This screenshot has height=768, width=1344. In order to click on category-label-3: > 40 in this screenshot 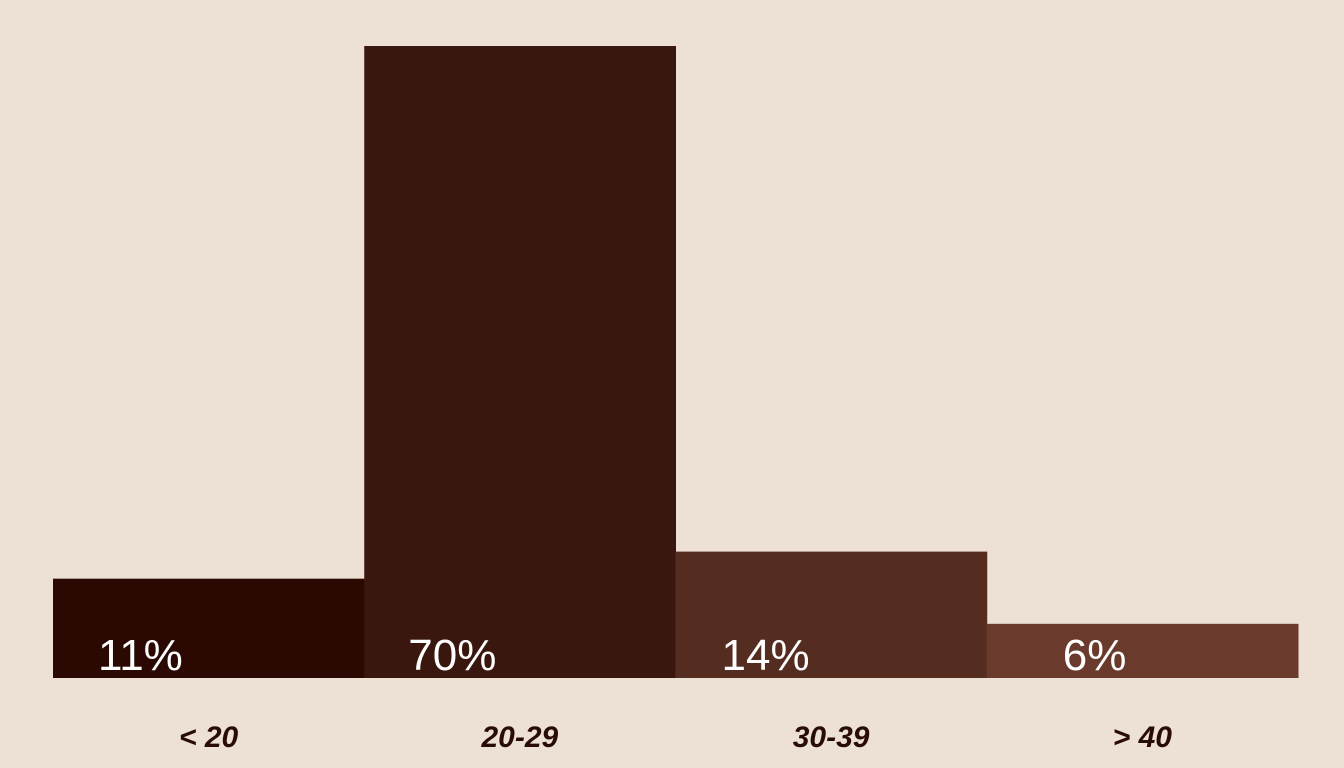, I will do `click(1143, 737)`.